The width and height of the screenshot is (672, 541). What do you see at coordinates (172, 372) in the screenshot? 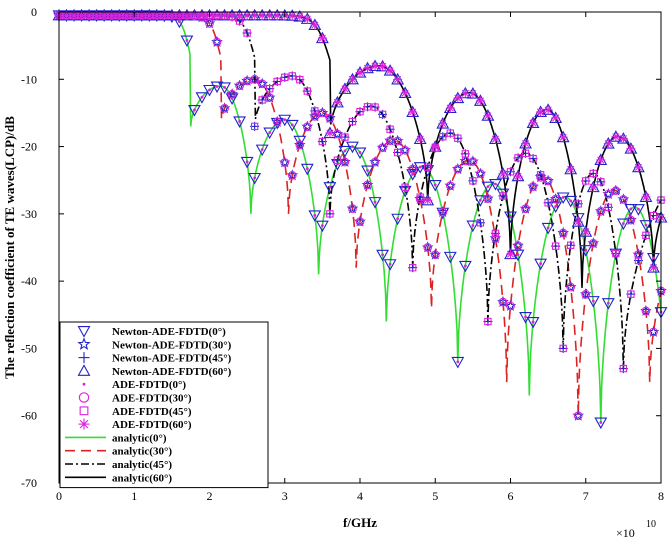
I see `legend-label: Newton-ADE-FDTD(60°)` at bounding box center [172, 372].